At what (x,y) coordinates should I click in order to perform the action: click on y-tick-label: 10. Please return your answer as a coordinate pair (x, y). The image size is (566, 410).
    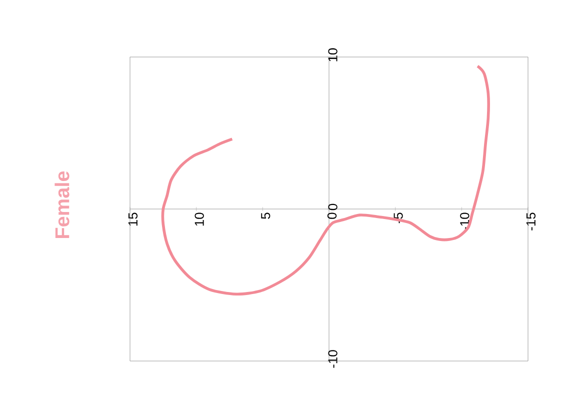
    Looking at the image, I should click on (333, 55).